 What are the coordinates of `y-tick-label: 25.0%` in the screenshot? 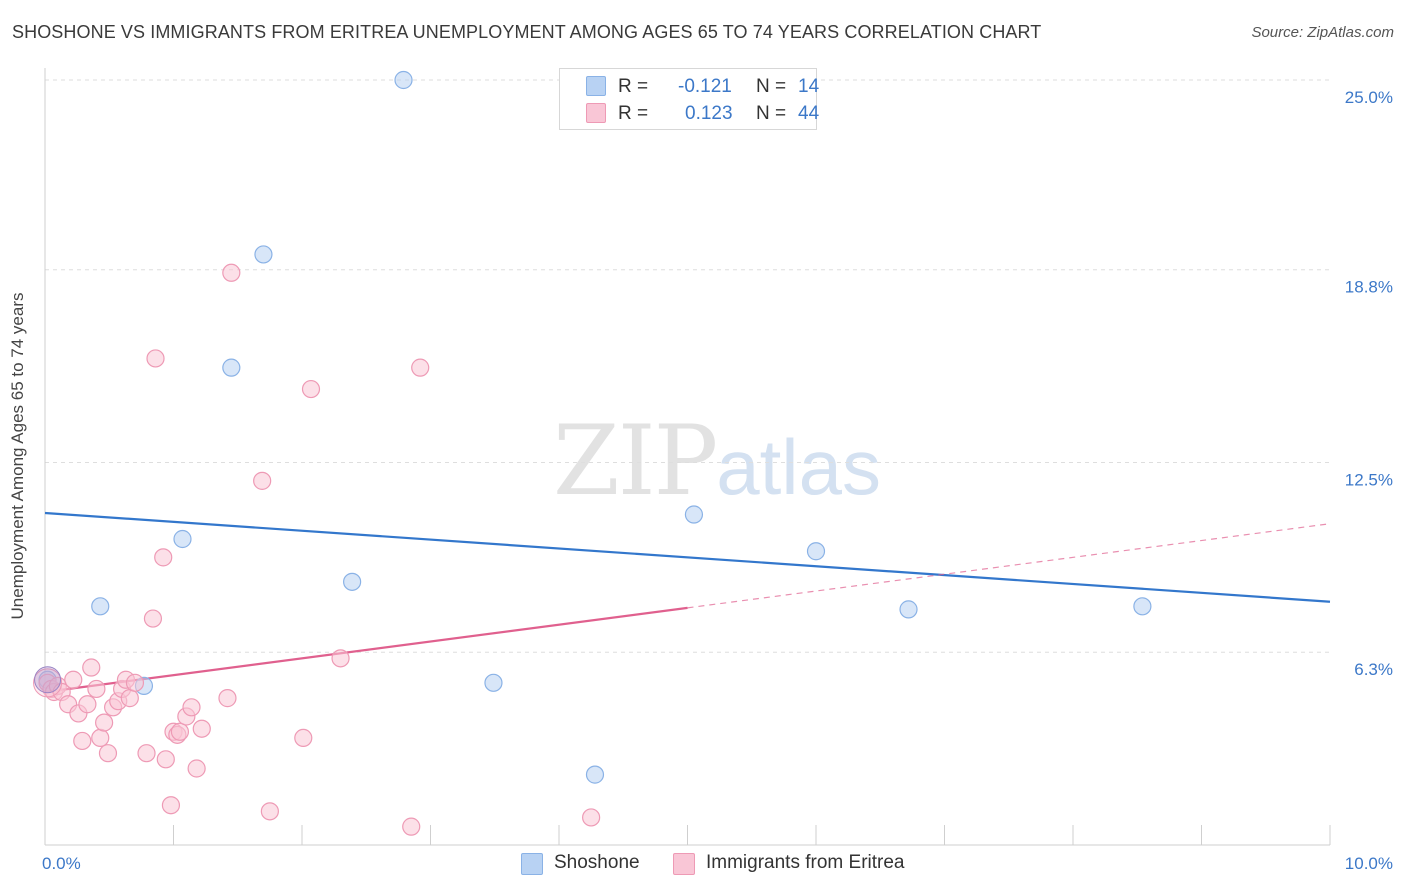 It's located at (1369, 97).